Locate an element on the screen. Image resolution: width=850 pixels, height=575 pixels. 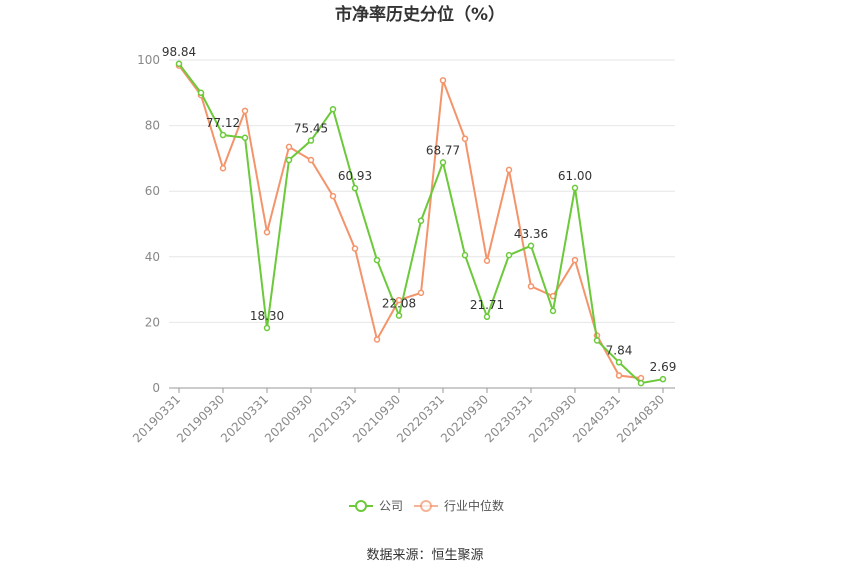
x-tick-label: 20240830 is located at coordinates (640, 418).